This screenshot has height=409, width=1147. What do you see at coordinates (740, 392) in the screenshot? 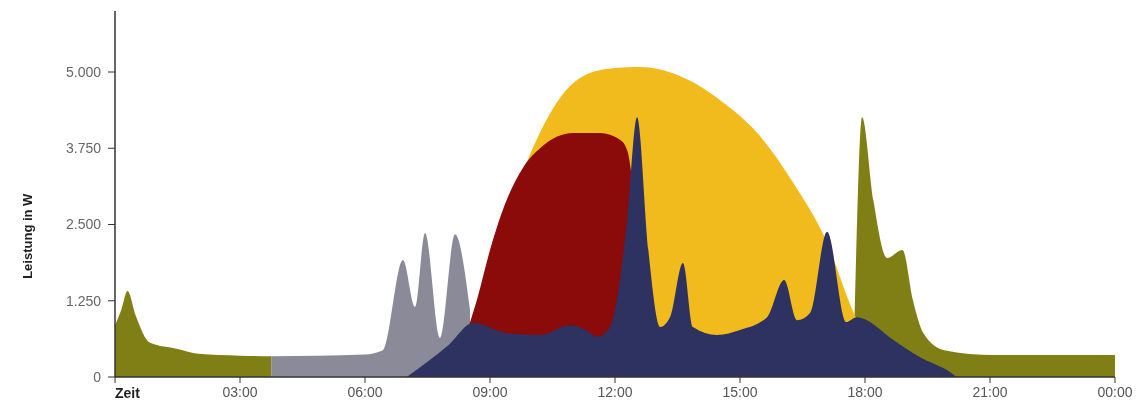
I see `x-tick-label: 15:00` at bounding box center [740, 392].